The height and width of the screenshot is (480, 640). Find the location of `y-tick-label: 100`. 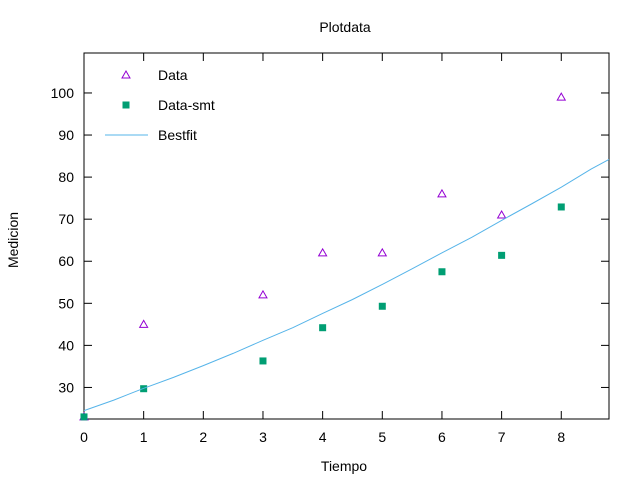

y-tick-label: 100 is located at coordinates (63, 93).